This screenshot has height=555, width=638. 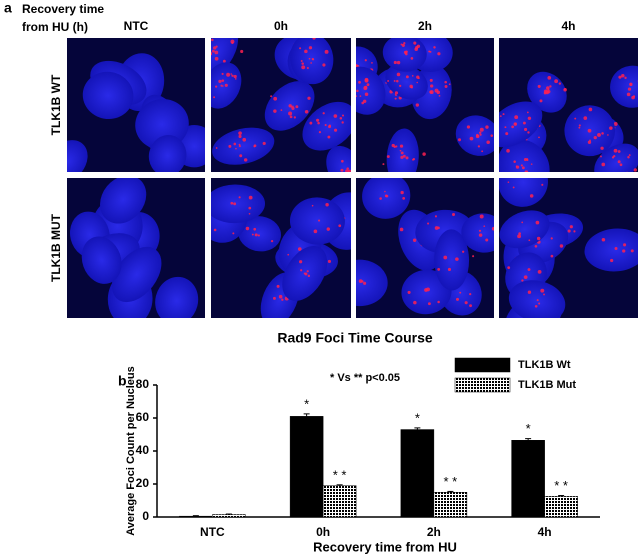 What do you see at coordinates (143, 483) in the screenshot?
I see `y-tick-label: 20` at bounding box center [143, 483].